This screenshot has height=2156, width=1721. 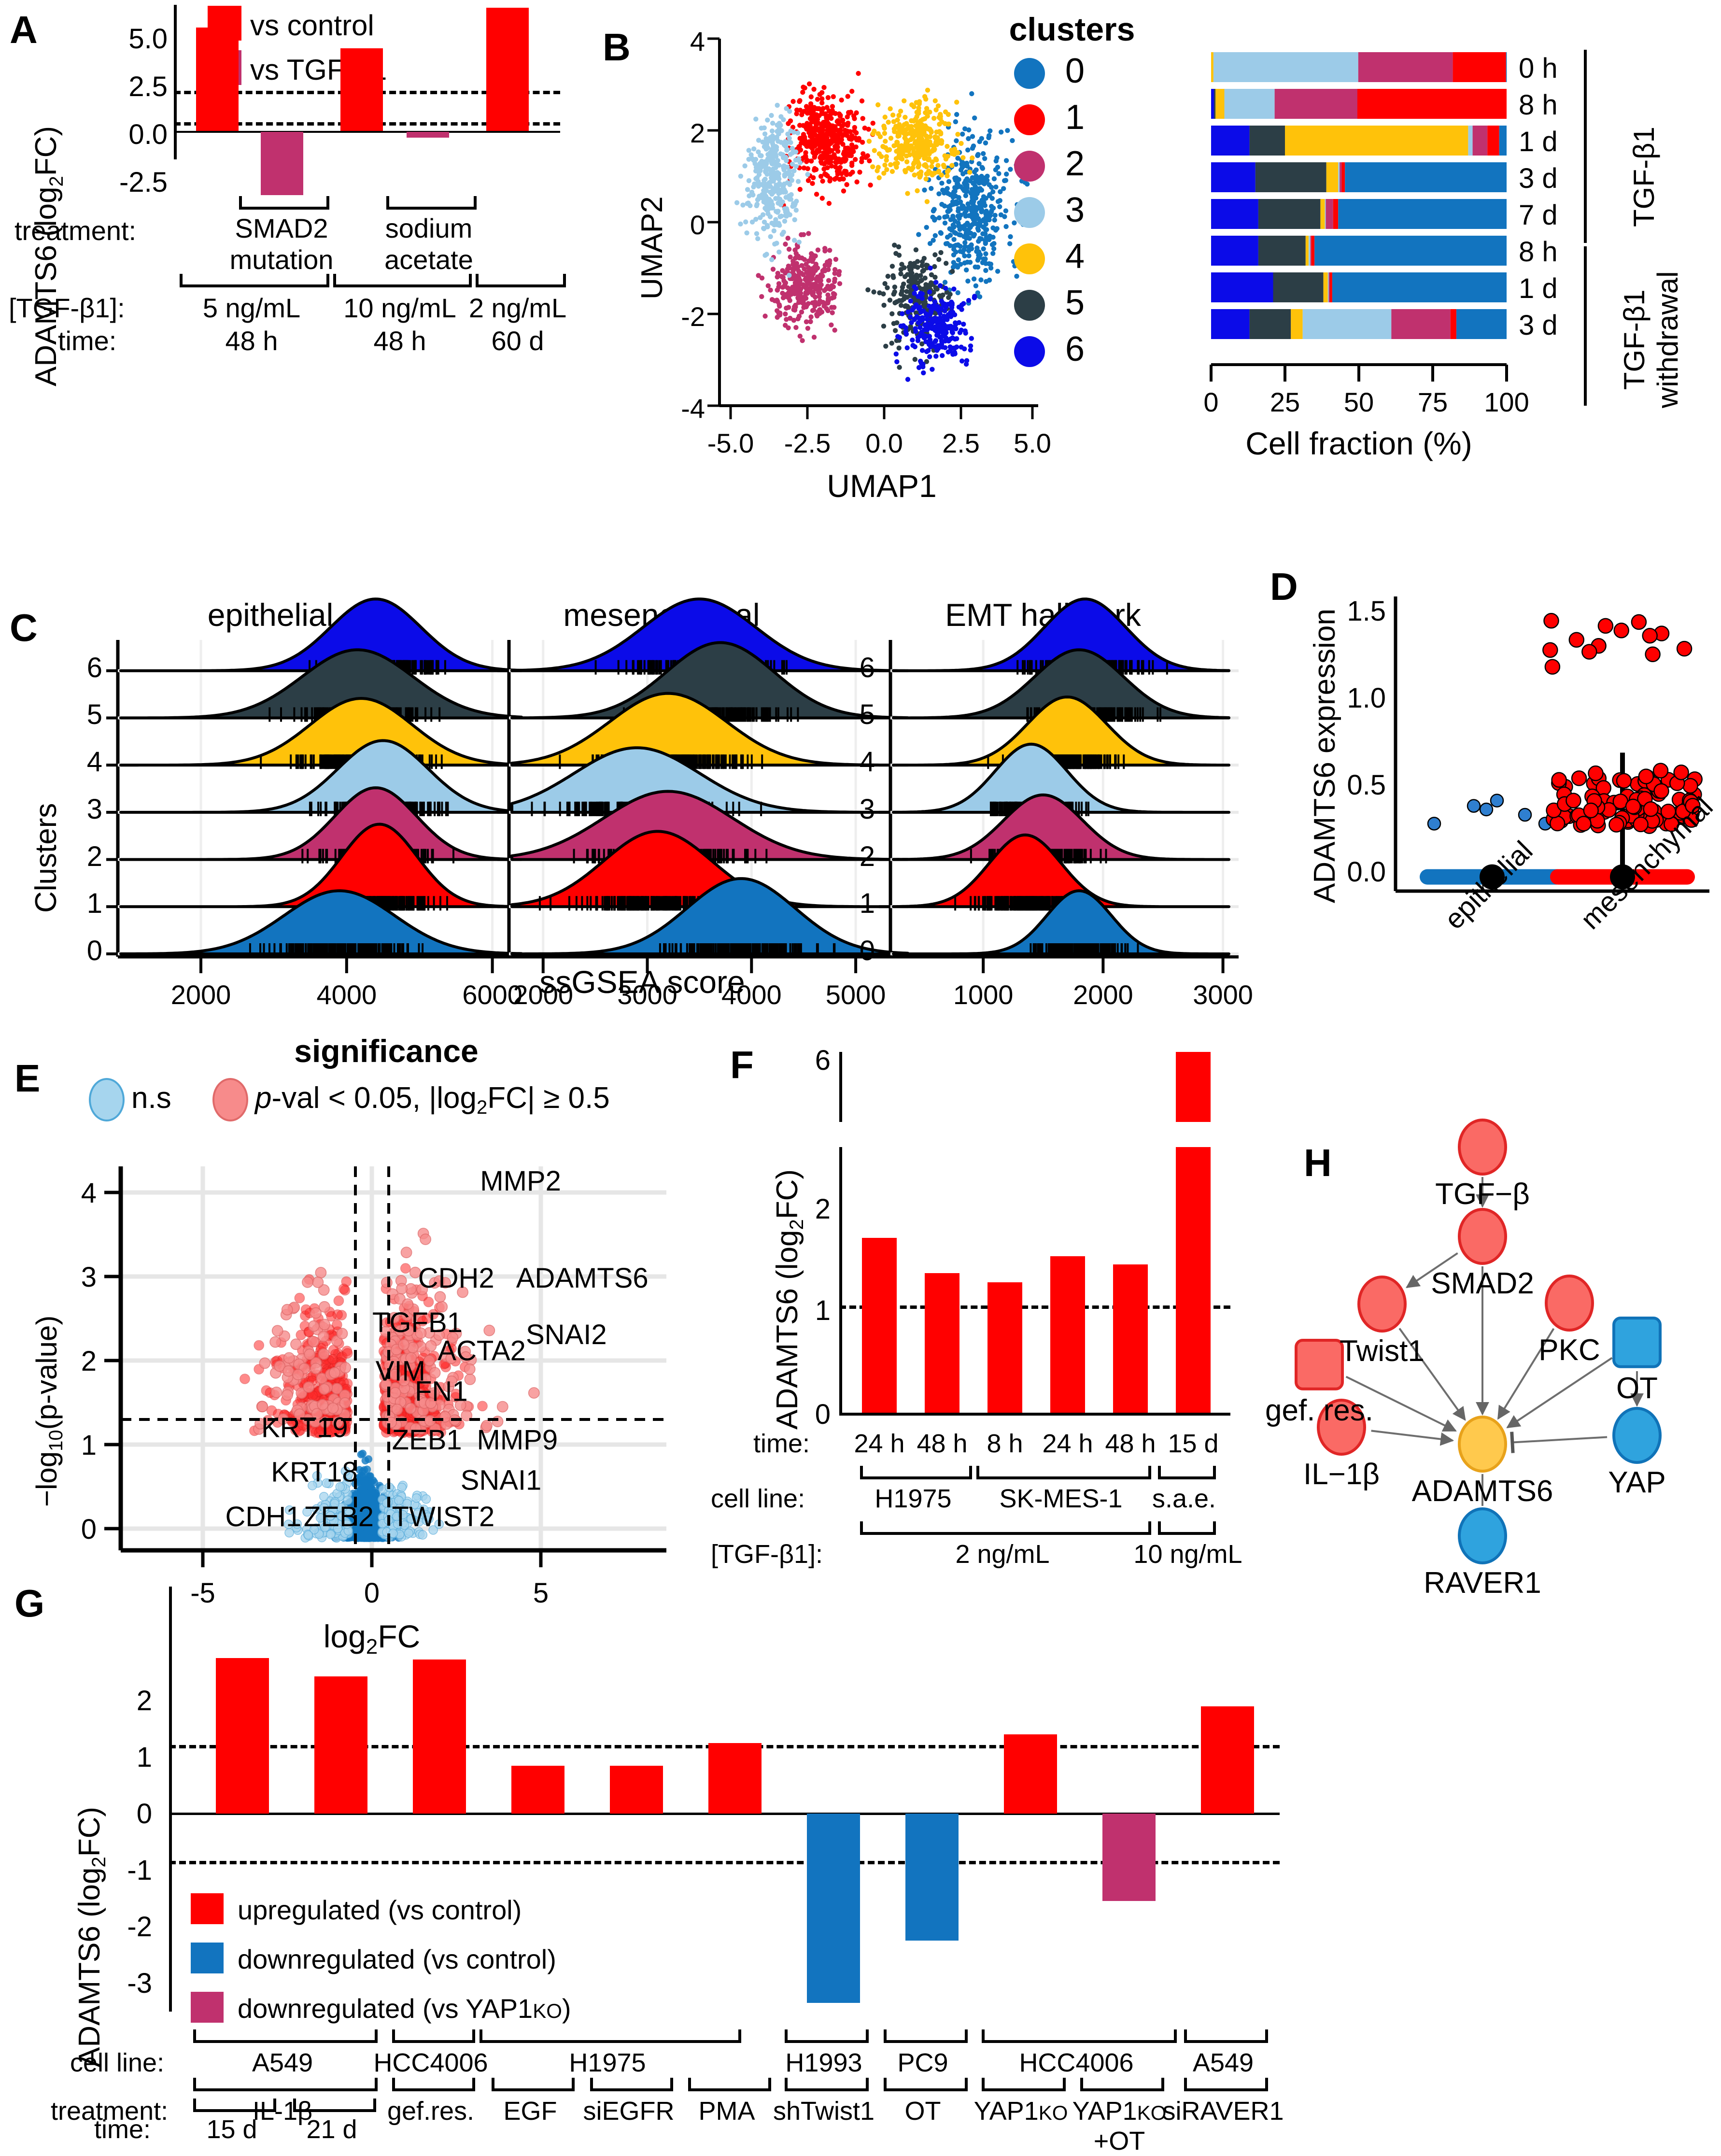 What do you see at coordinates (1072, 29) in the screenshot?
I see `clusters-legend-title: clusters` at bounding box center [1072, 29].